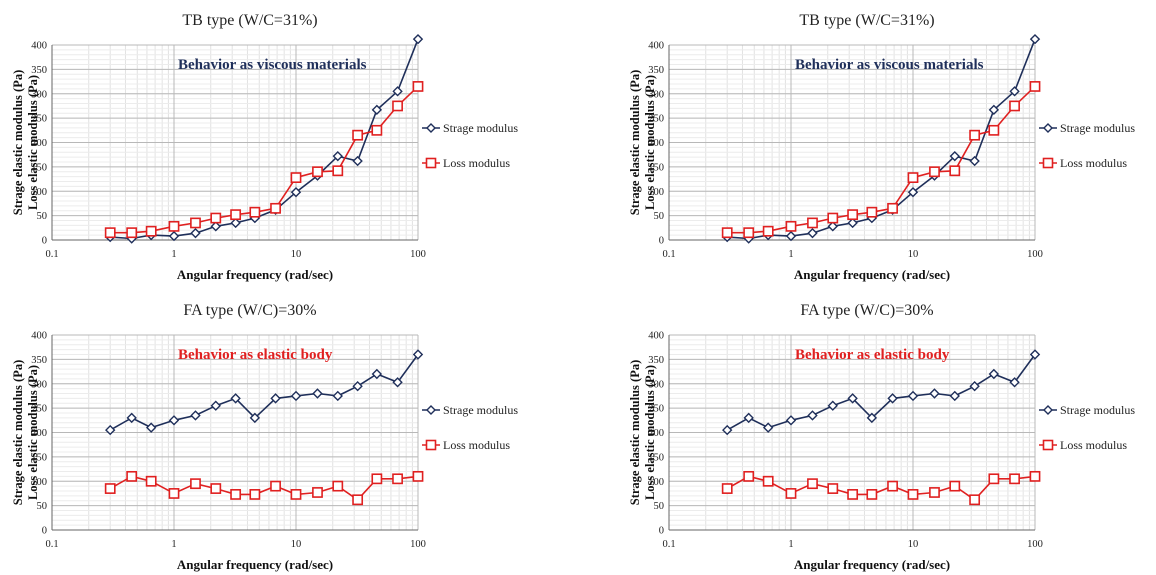 This screenshot has width=1156, height=575. What do you see at coordinates (39, 360) in the screenshot?
I see `y-tick-label: 350` at bounding box center [39, 360].